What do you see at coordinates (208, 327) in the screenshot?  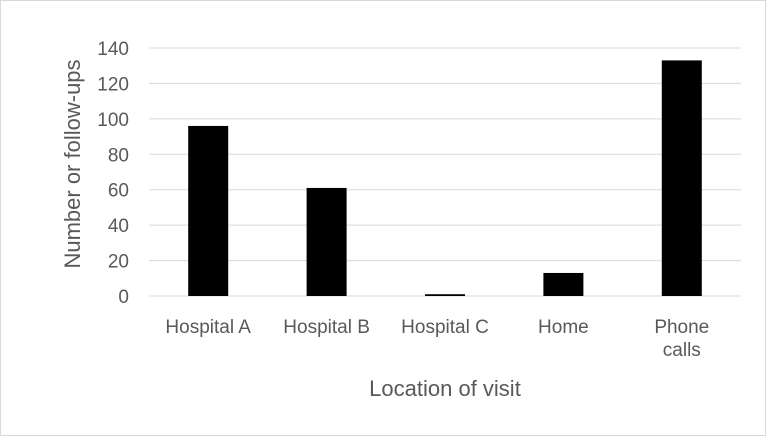 I see `x-tick-label: Hospital A` at bounding box center [208, 327].